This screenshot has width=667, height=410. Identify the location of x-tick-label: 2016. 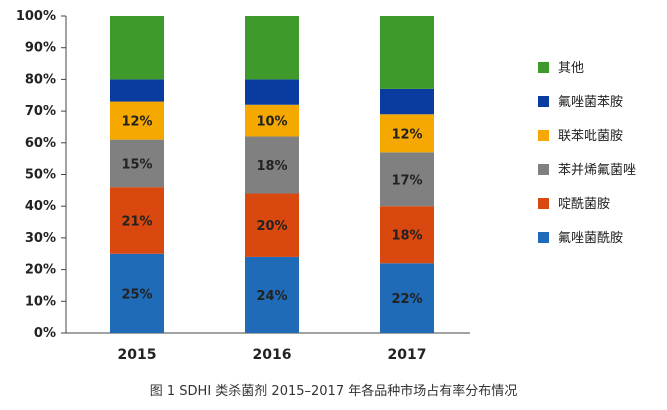
(272, 355).